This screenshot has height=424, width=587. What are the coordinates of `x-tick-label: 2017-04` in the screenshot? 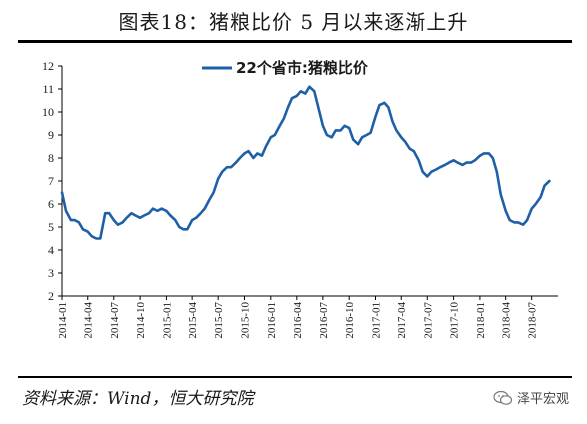 It's located at (402, 320).